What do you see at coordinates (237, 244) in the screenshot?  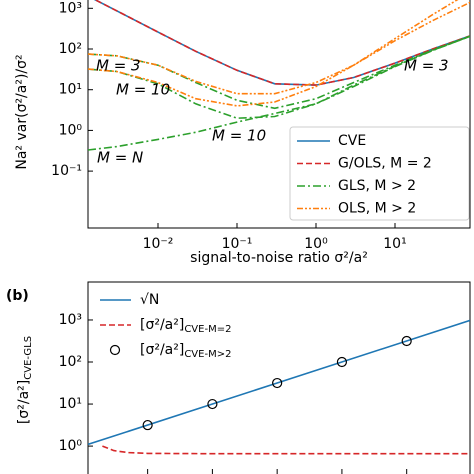 I see `x-tick-label: 10⁻¹` at bounding box center [237, 244].